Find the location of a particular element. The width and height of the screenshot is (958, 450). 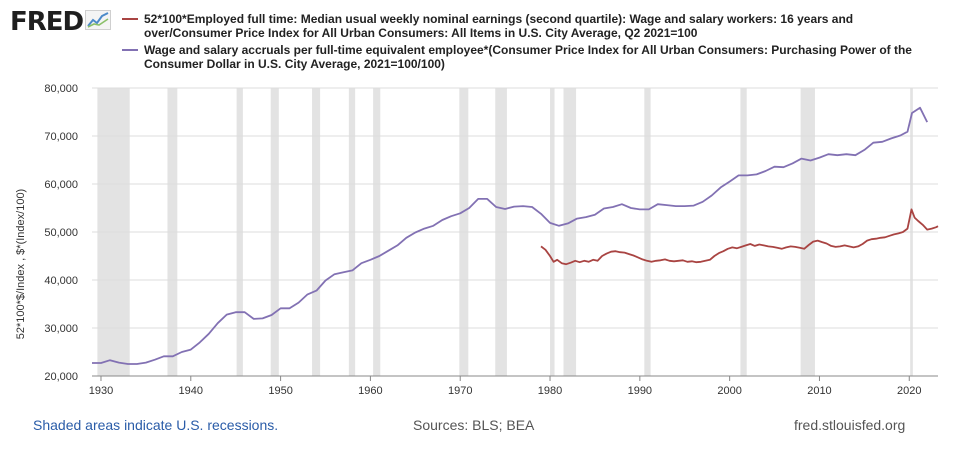

x-tick-label: 1960 is located at coordinates (370, 391).